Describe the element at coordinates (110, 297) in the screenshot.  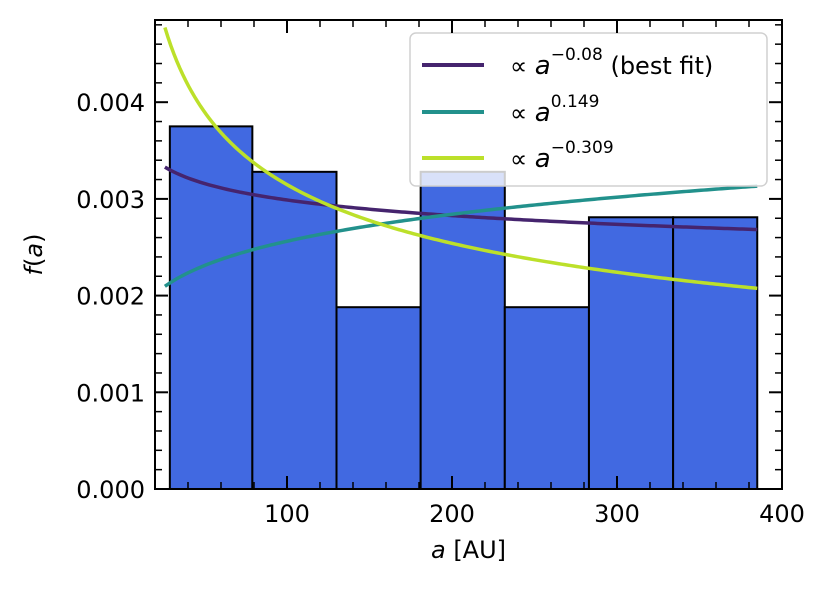
I see `y-tick-label: 0.002` at that location.